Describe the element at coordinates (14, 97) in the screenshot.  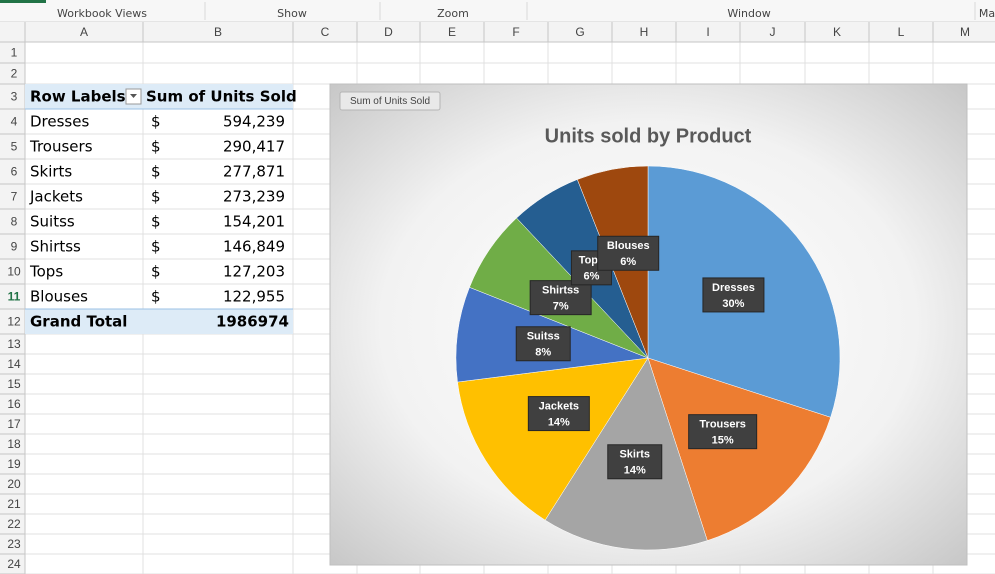
I see `row-header: 3` at that location.